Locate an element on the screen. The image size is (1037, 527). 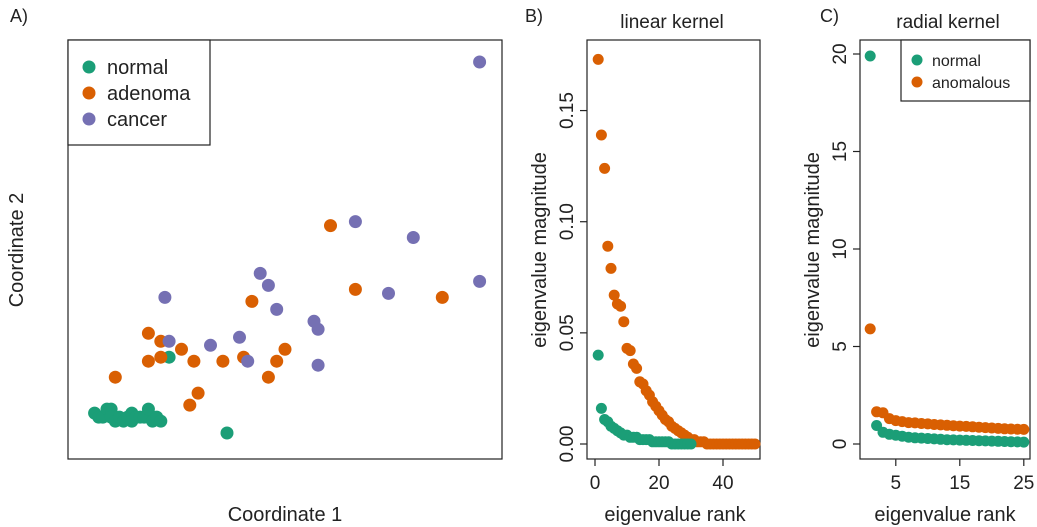
y-tick-label-15: 15 is located at coordinates (840, 151).